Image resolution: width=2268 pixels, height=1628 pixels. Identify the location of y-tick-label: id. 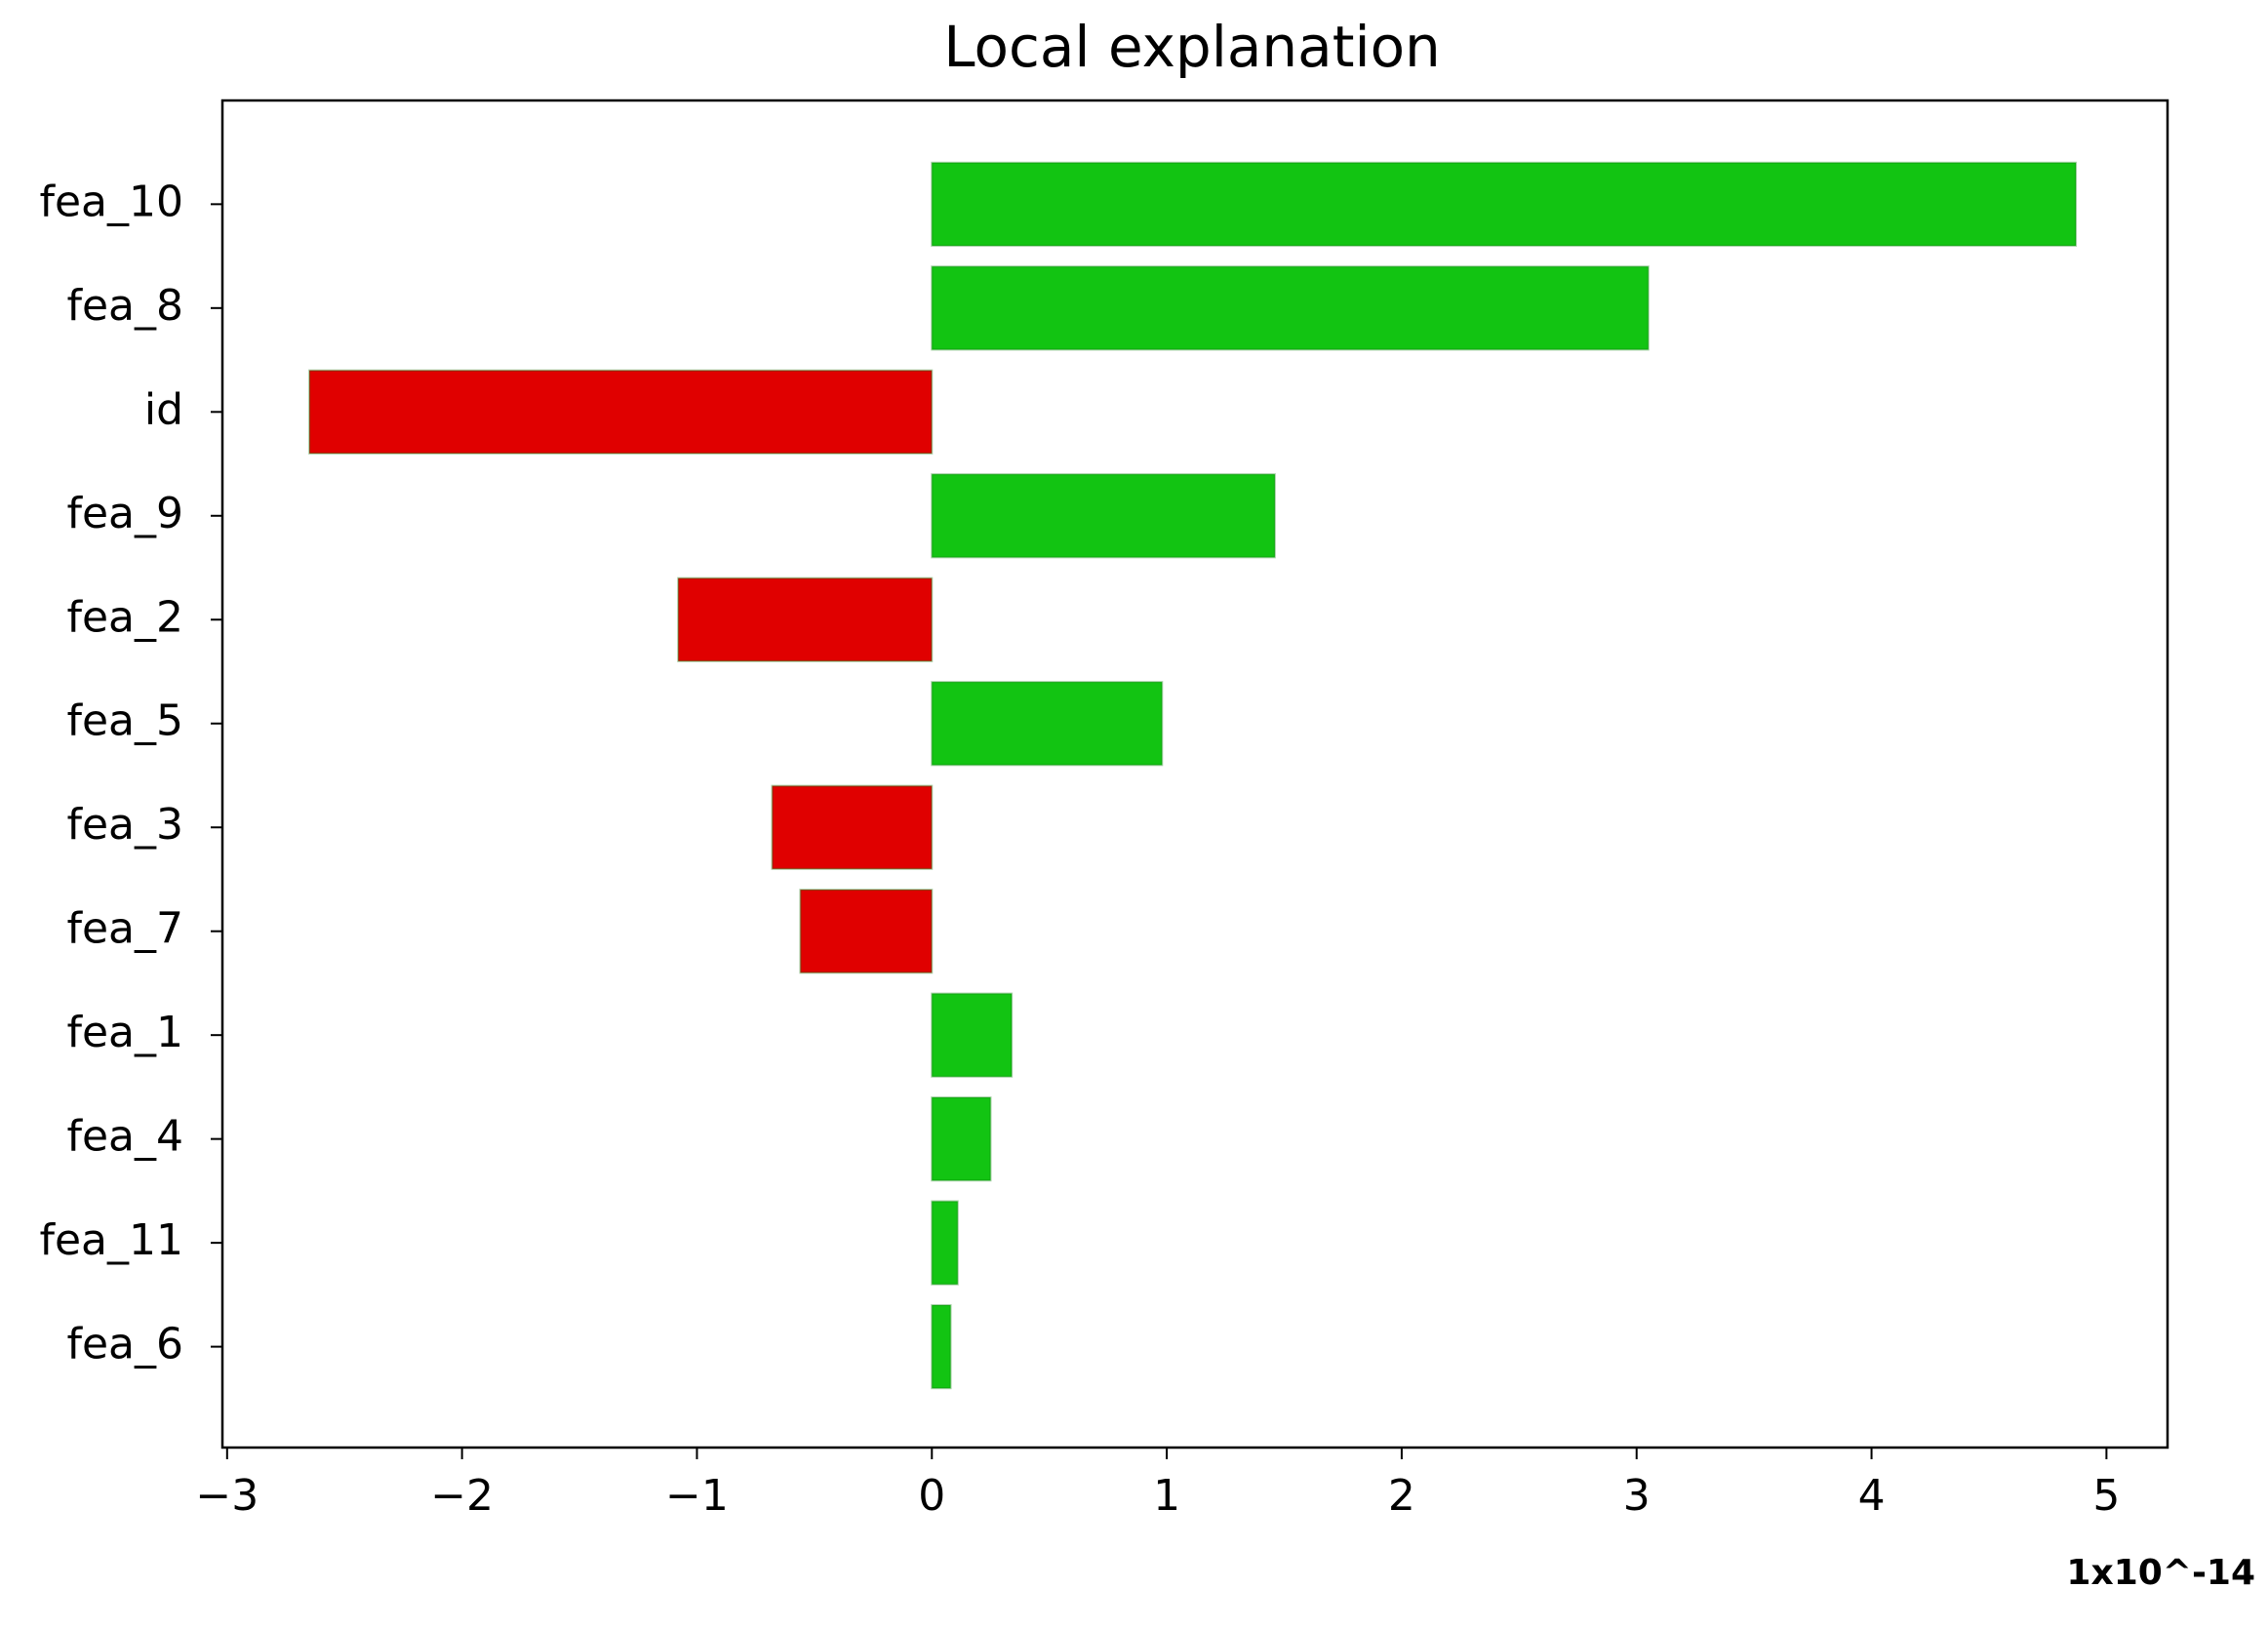
(163, 409).